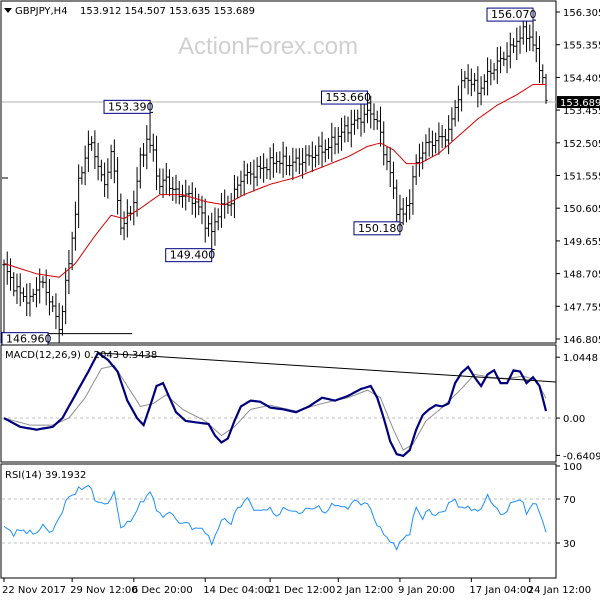 The height and width of the screenshot is (600, 600). I want to click on time-tick-label: 17 Jan 04:00, so click(500, 590).